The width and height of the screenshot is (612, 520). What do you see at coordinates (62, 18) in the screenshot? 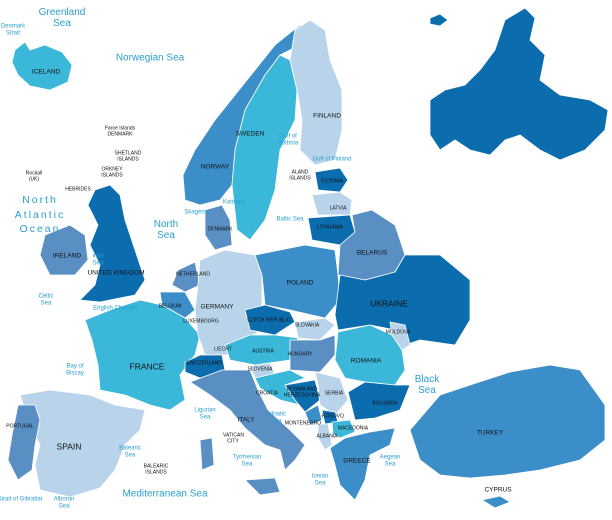
I see `sea-label-greenland-sea: Greenland Sea` at bounding box center [62, 18].